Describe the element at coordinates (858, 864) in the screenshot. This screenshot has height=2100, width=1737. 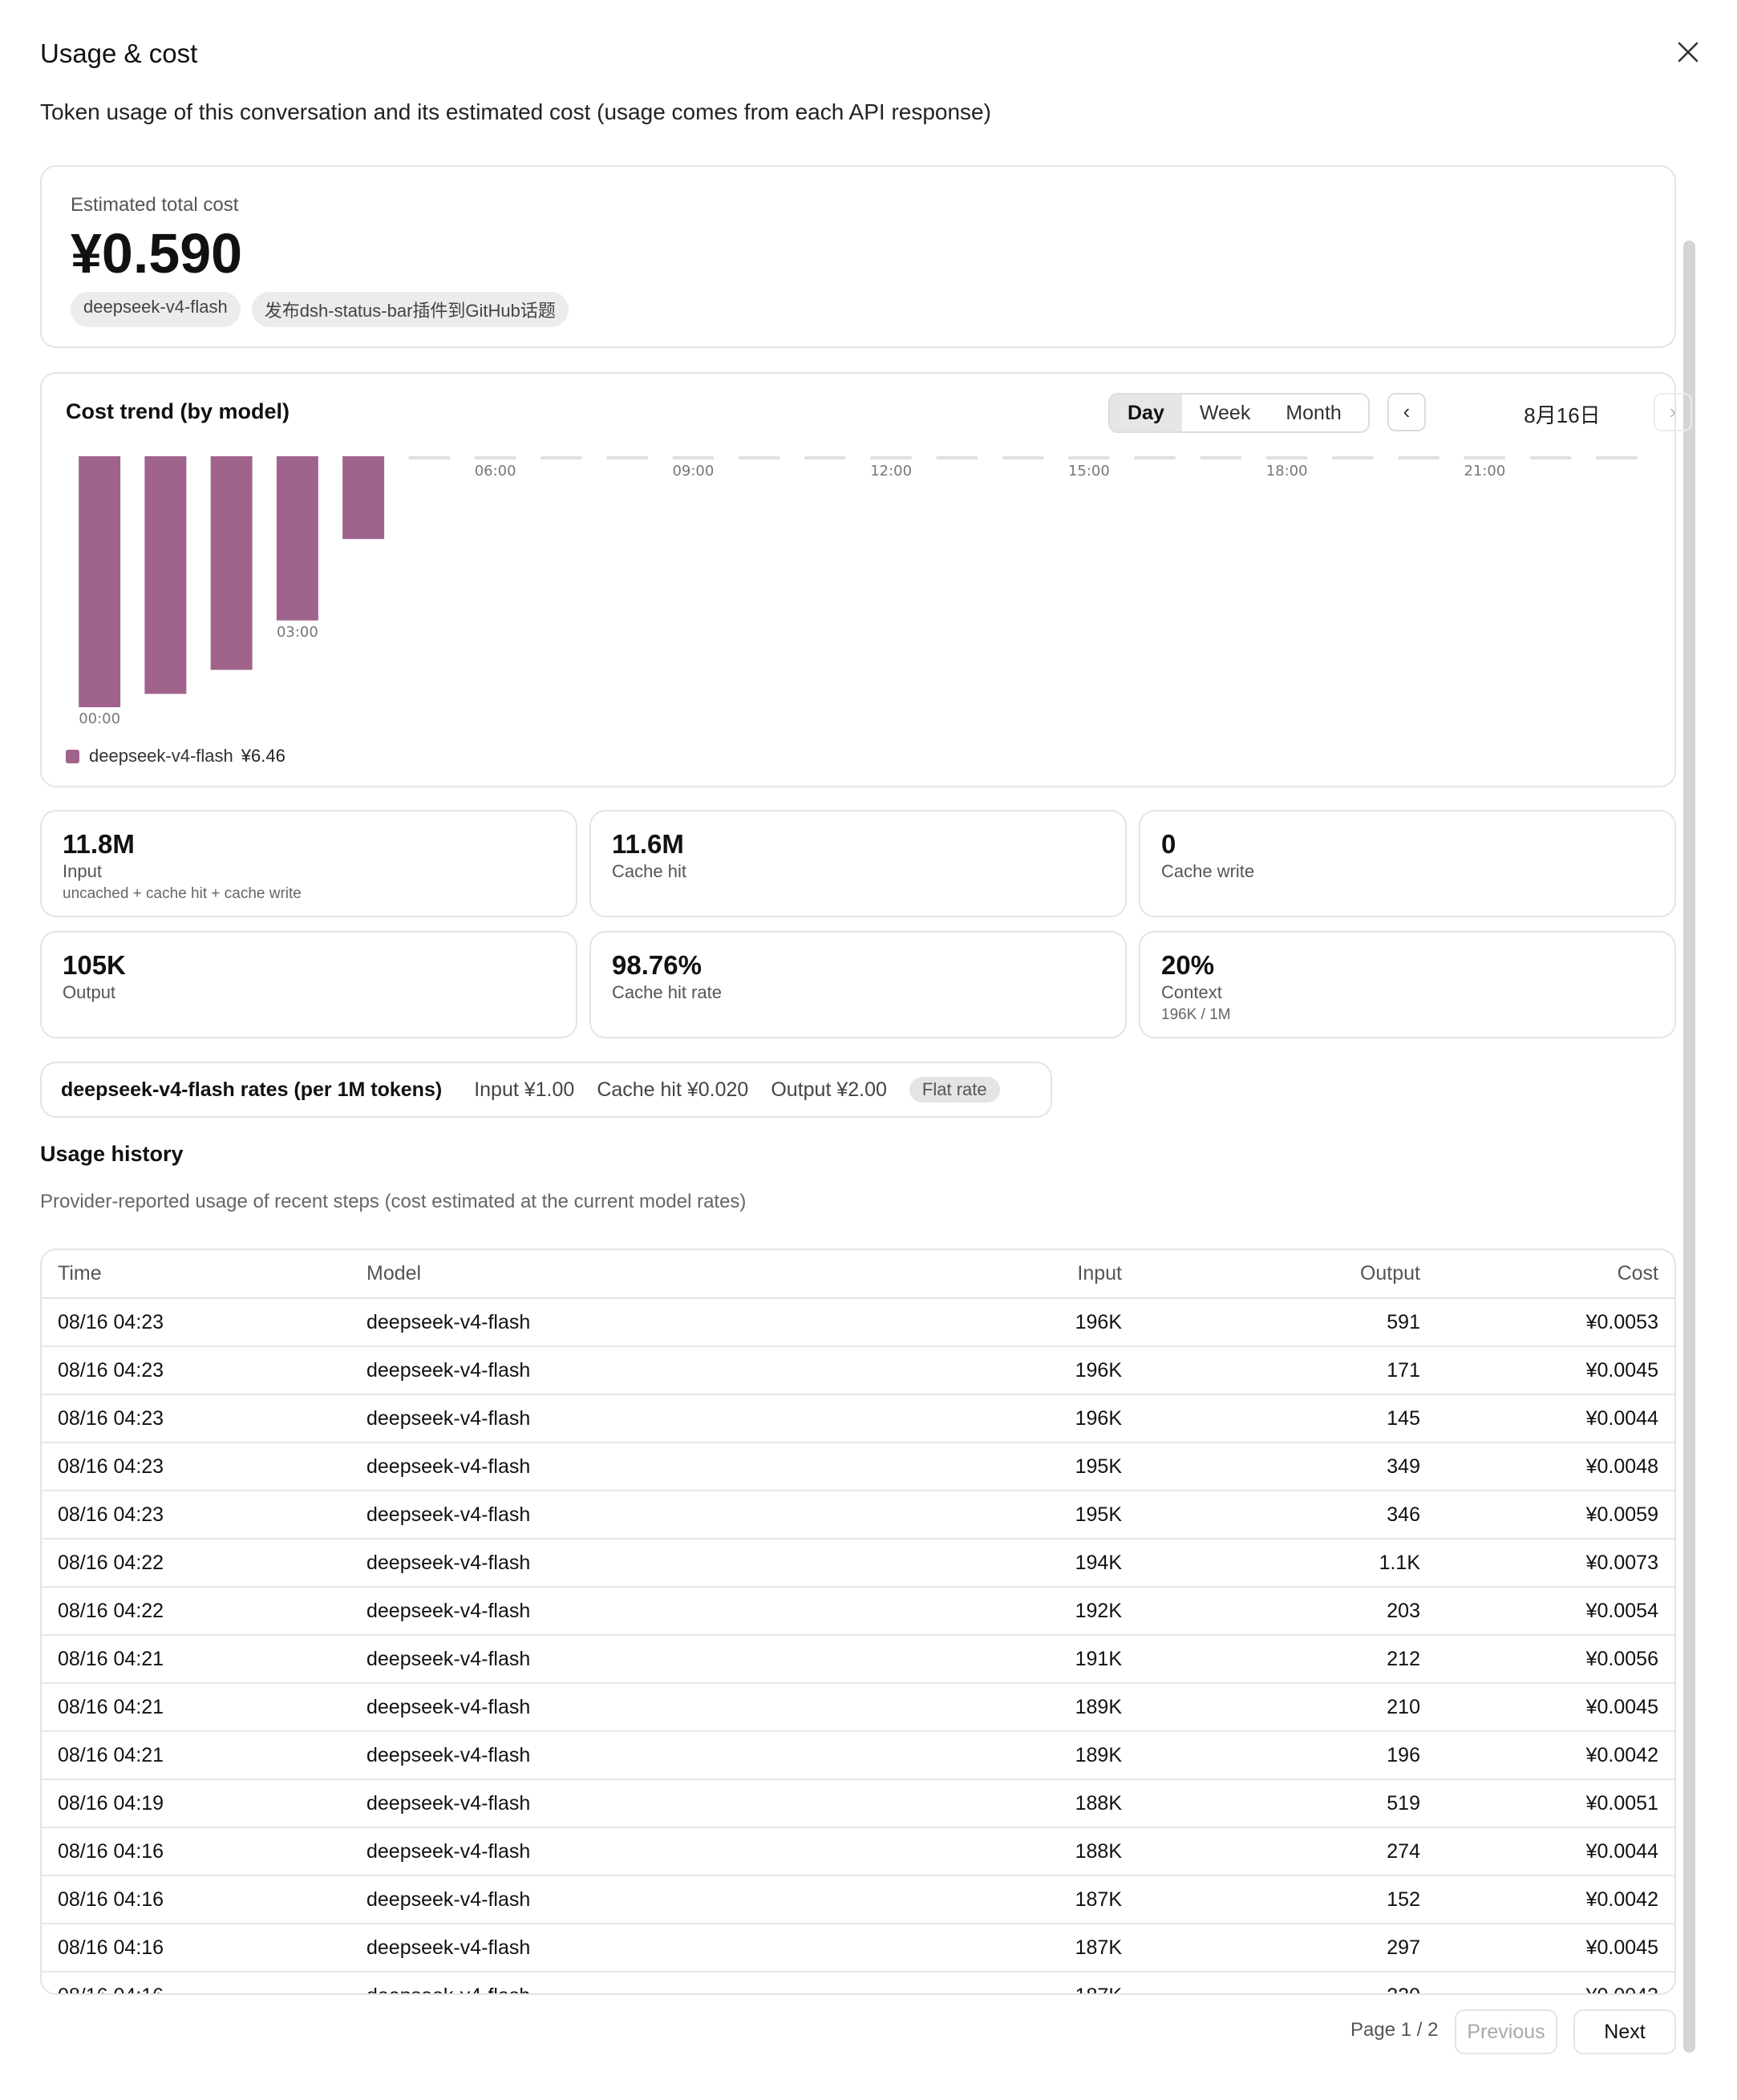
I see `stat-cache-hit: 11.6M Cache hit` at that location.